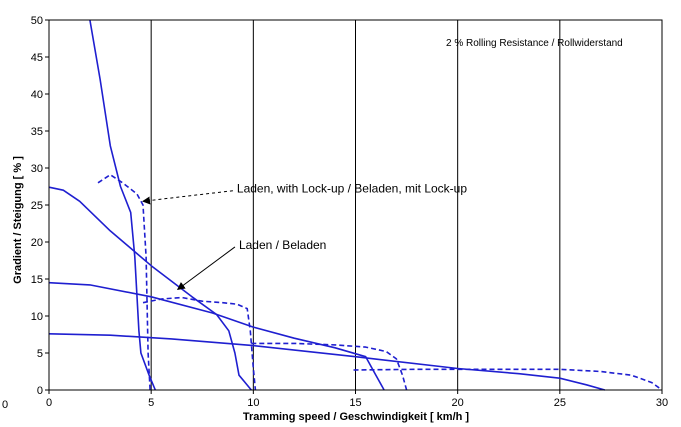 The height and width of the screenshot is (427, 681). Describe the element at coordinates (49, 403) in the screenshot. I see `x-tick-label: 0` at that location.